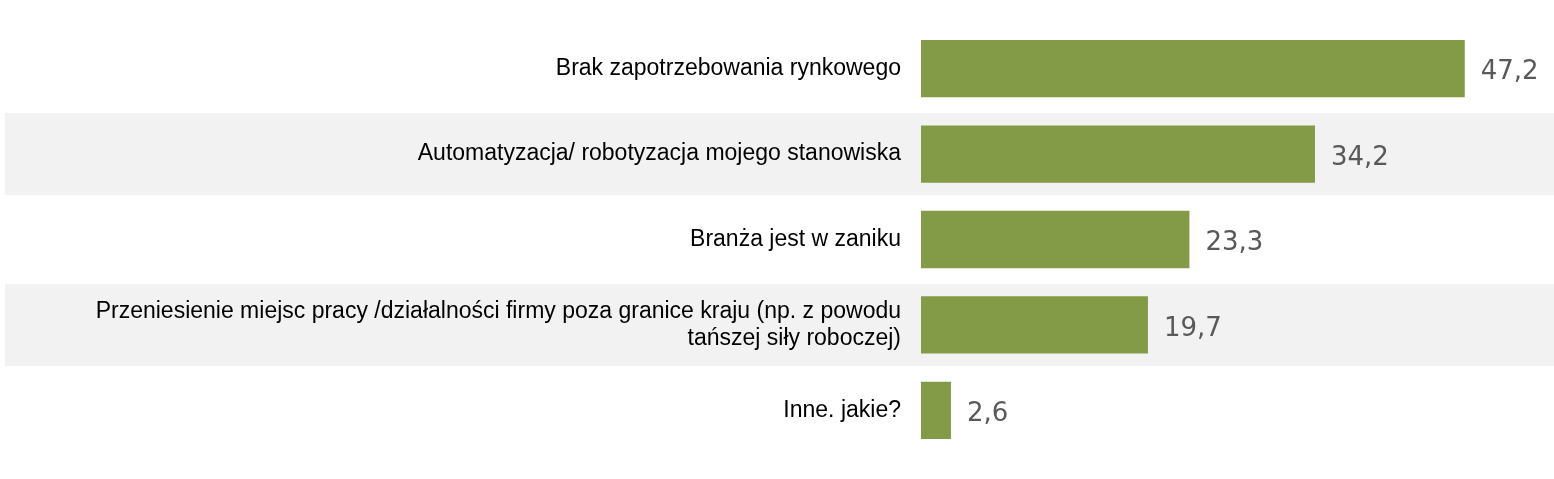  What do you see at coordinates (795, 237) in the screenshot?
I see `y-tick-label: Branża jest w zaniku` at bounding box center [795, 237].